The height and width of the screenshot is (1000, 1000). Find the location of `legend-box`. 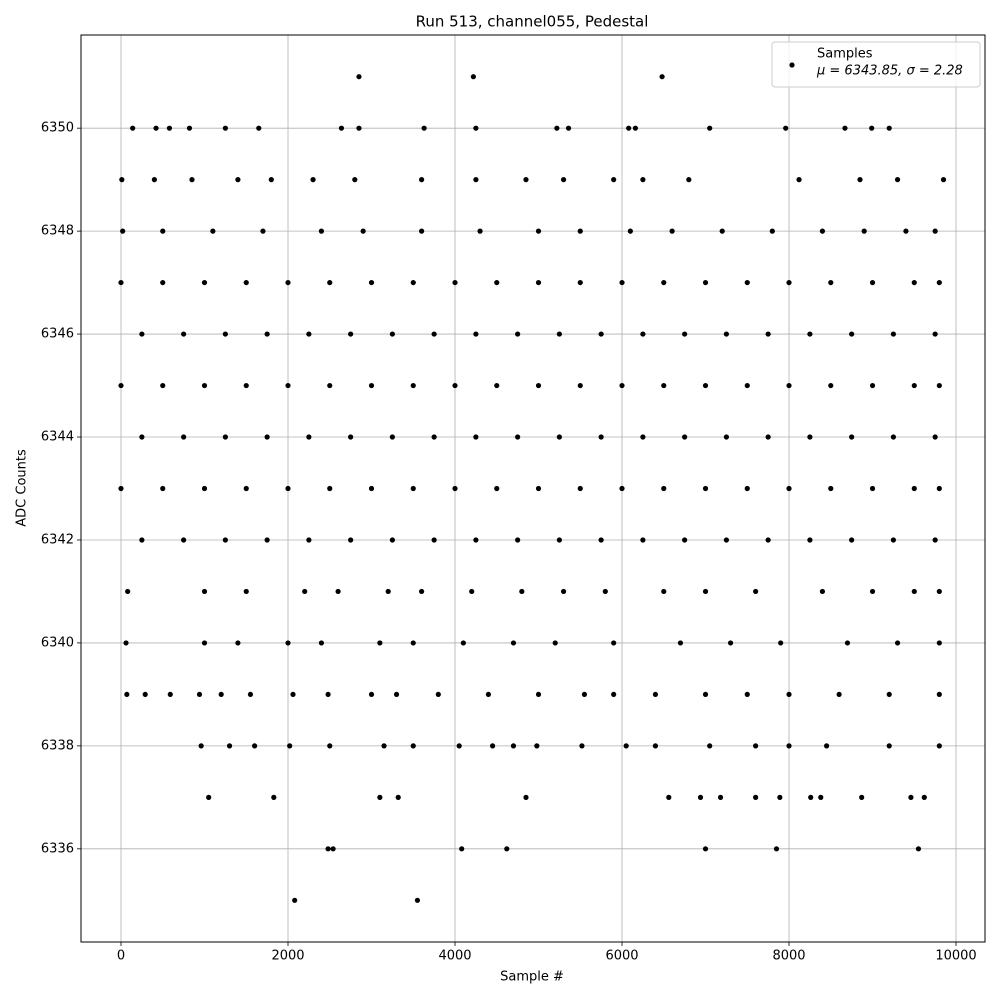

legend-box is located at coordinates (876, 64).